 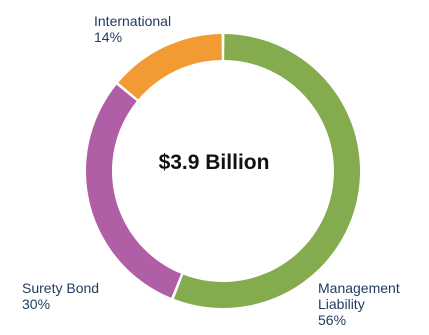 What do you see at coordinates (61, 288) in the screenshot?
I see `slice-name-surety-bond: Surety Bond` at bounding box center [61, 288].